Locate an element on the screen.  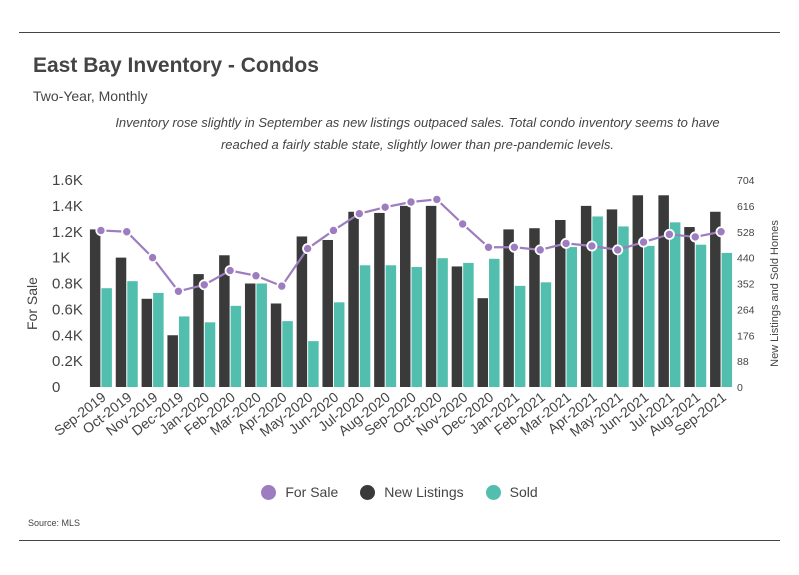
y-right-tick-label: 704 is located at coordinates (746, 181).